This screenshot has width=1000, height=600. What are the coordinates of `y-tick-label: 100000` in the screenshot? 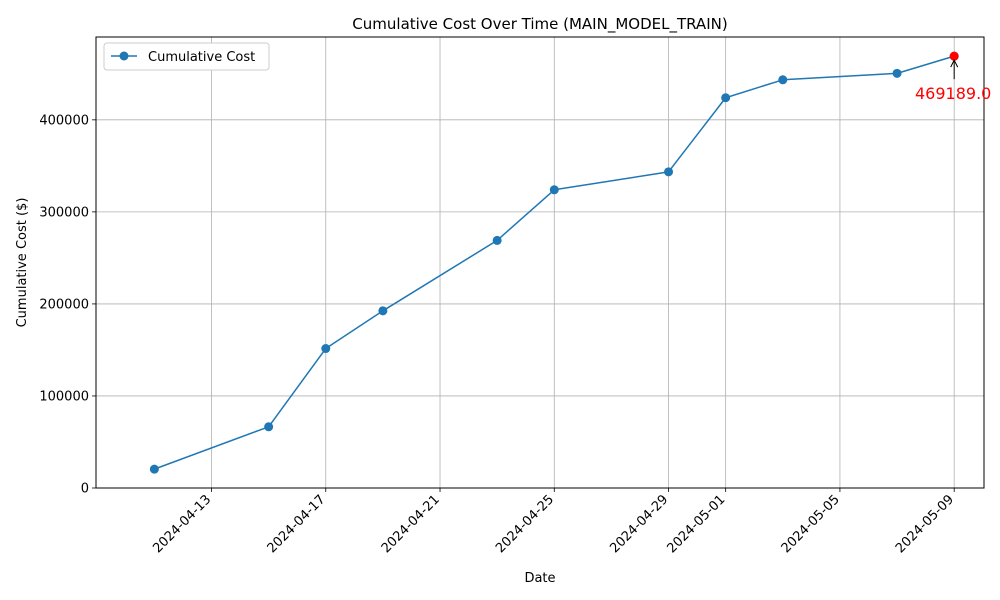 It's located at (64, 396).